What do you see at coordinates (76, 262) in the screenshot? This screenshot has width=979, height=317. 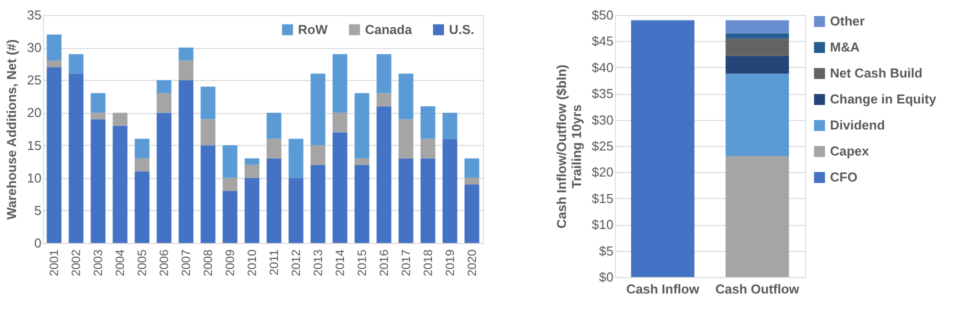 I see `x-tick-label: 2002` at bounding box center [76, 262].